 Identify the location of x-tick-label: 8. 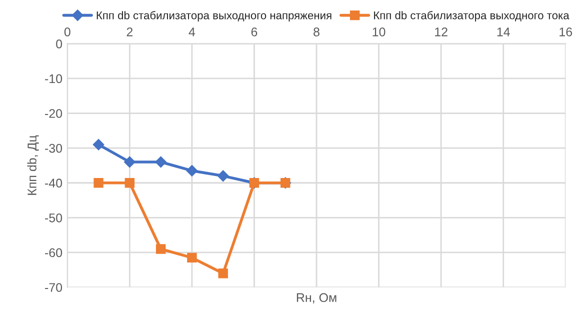
(317, 31).